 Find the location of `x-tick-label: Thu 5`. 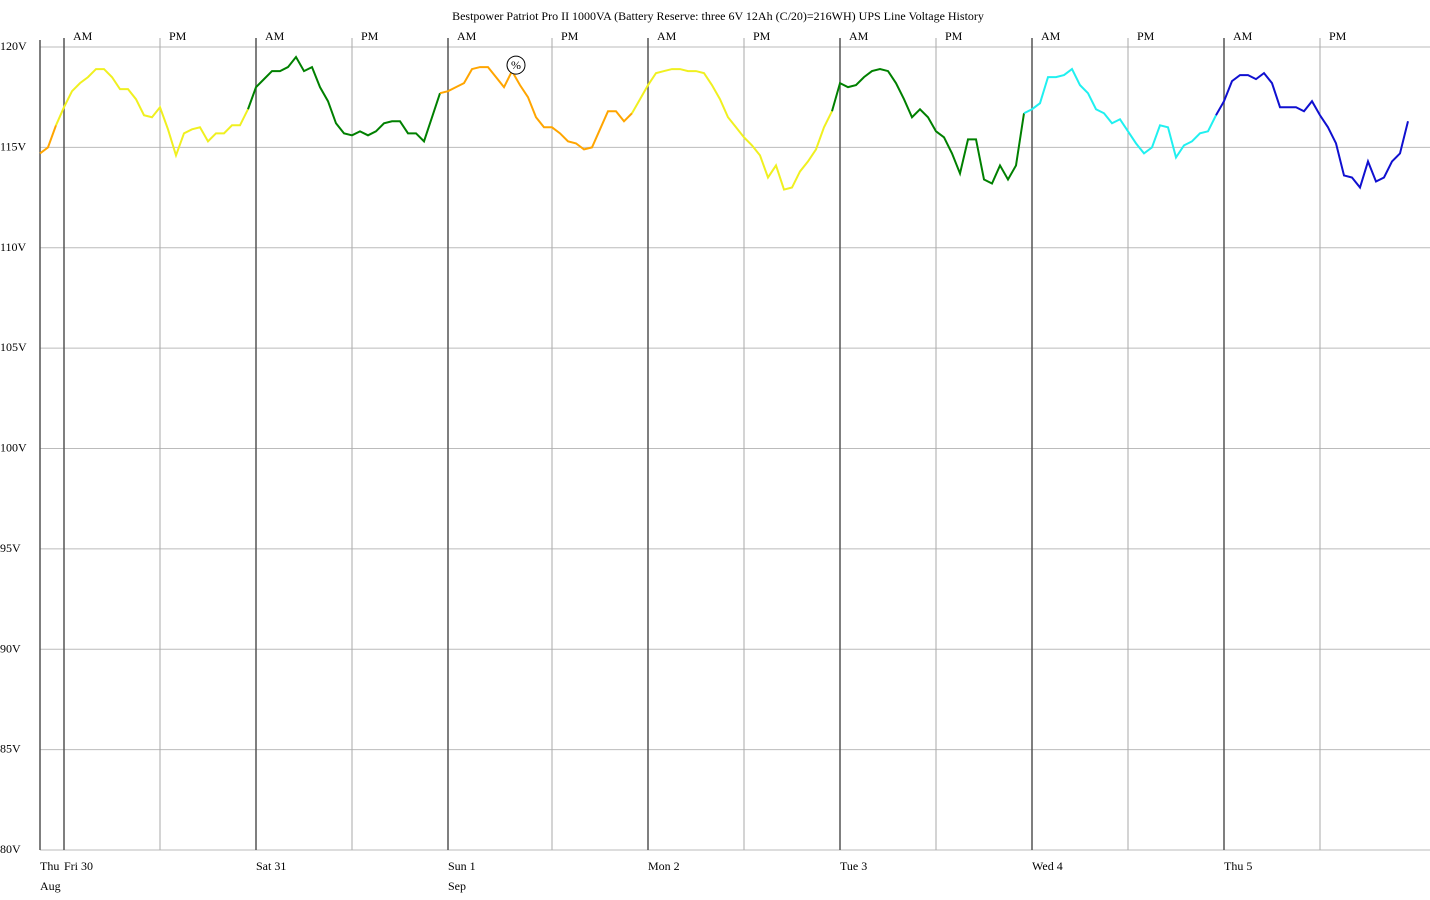

x-tick-label: Thu 5 is located at coordinates (1238, 866).